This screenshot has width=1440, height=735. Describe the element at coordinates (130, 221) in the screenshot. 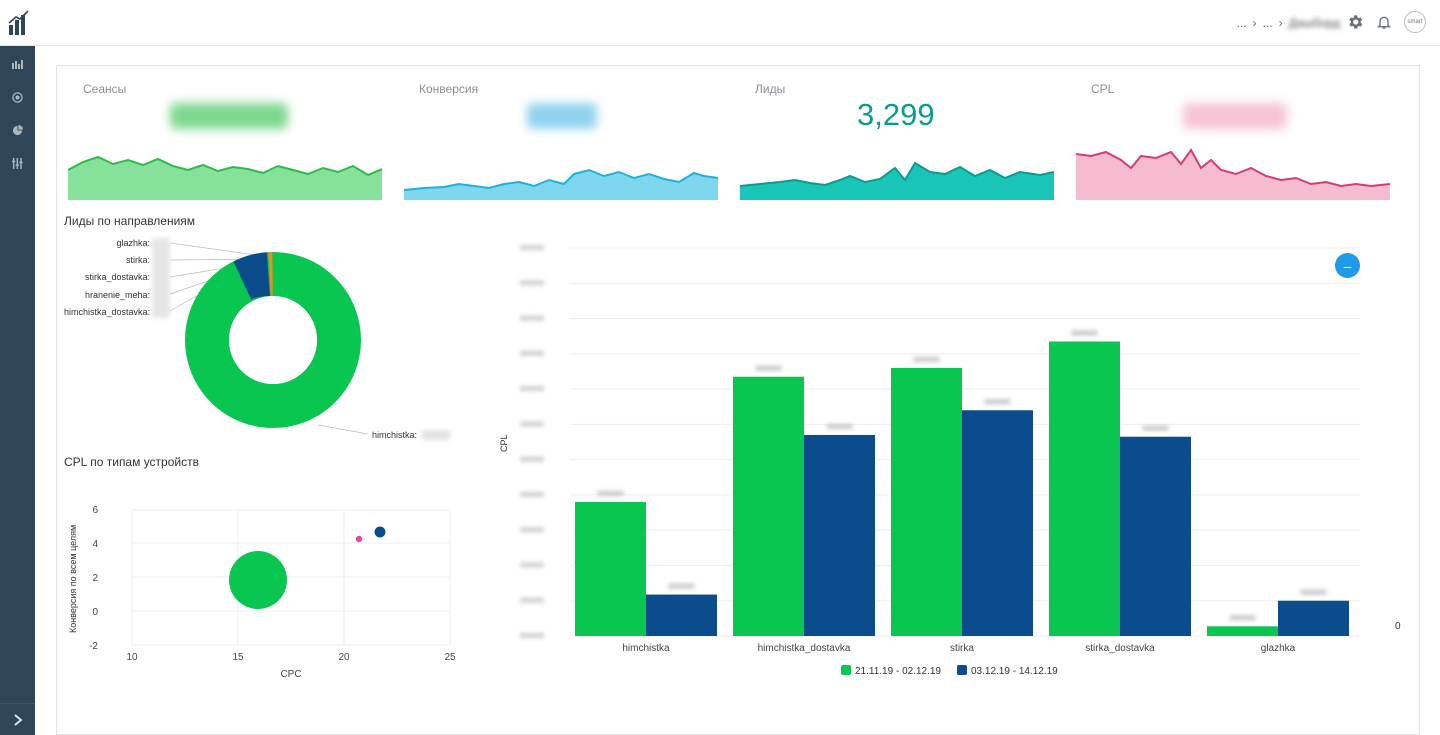

I see `donut-title: Лиды по направлениям` at that location.